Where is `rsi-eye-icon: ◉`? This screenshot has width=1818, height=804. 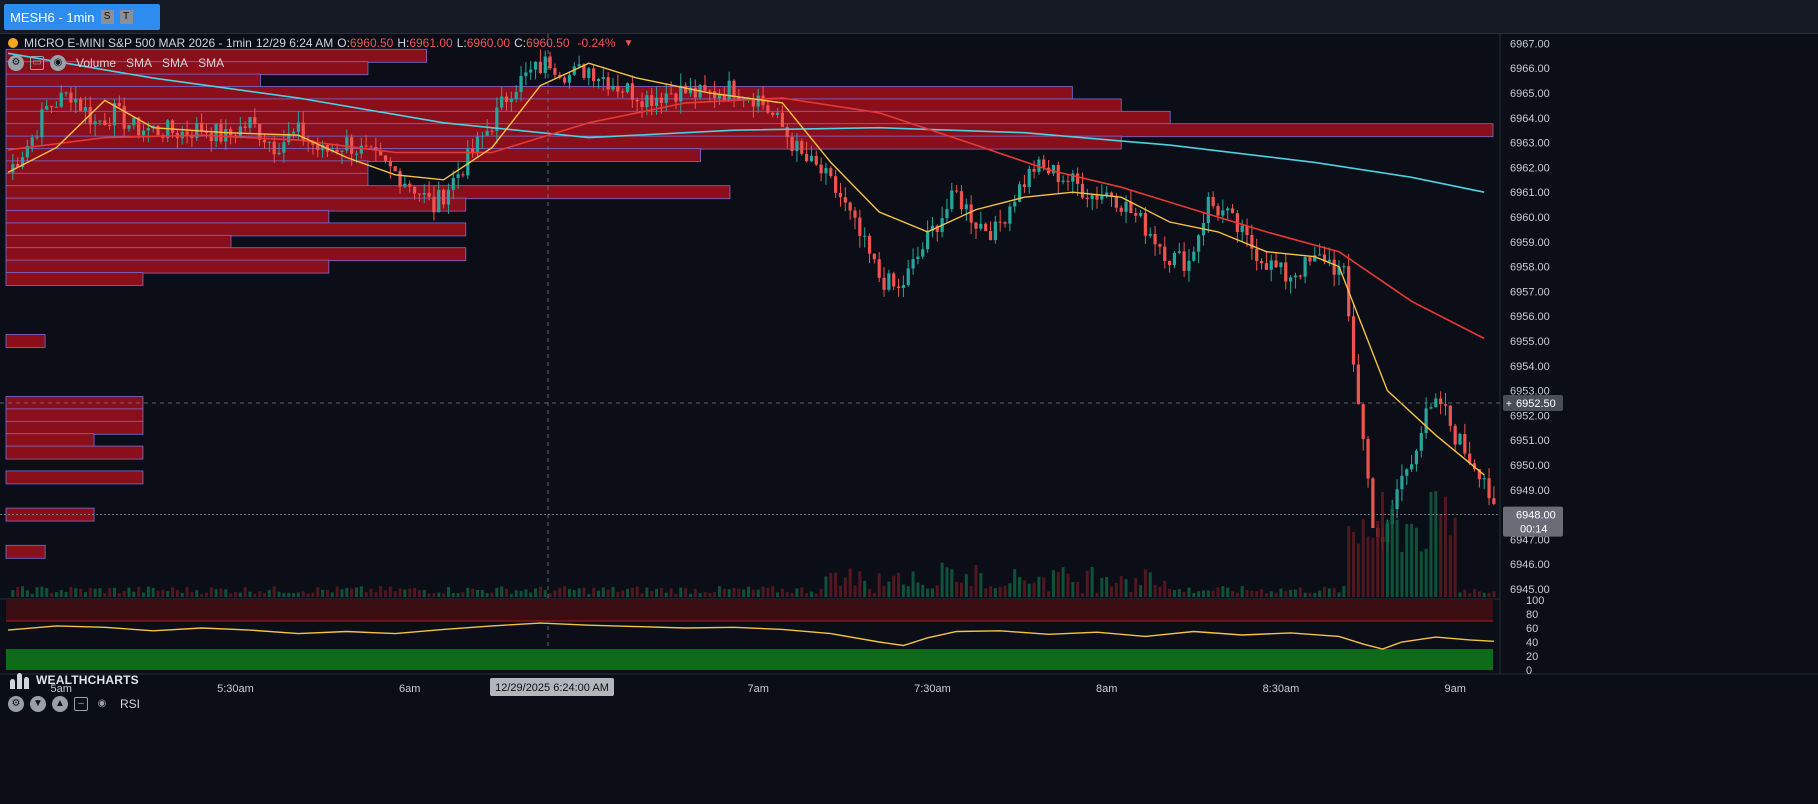 rsi-eye-icon: ◉ is located at coordinates (102, 703).